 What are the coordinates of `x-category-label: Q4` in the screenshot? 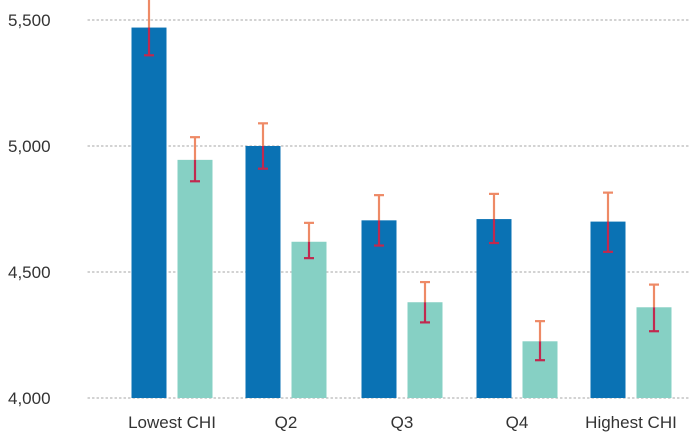 It's located at (517, 422).